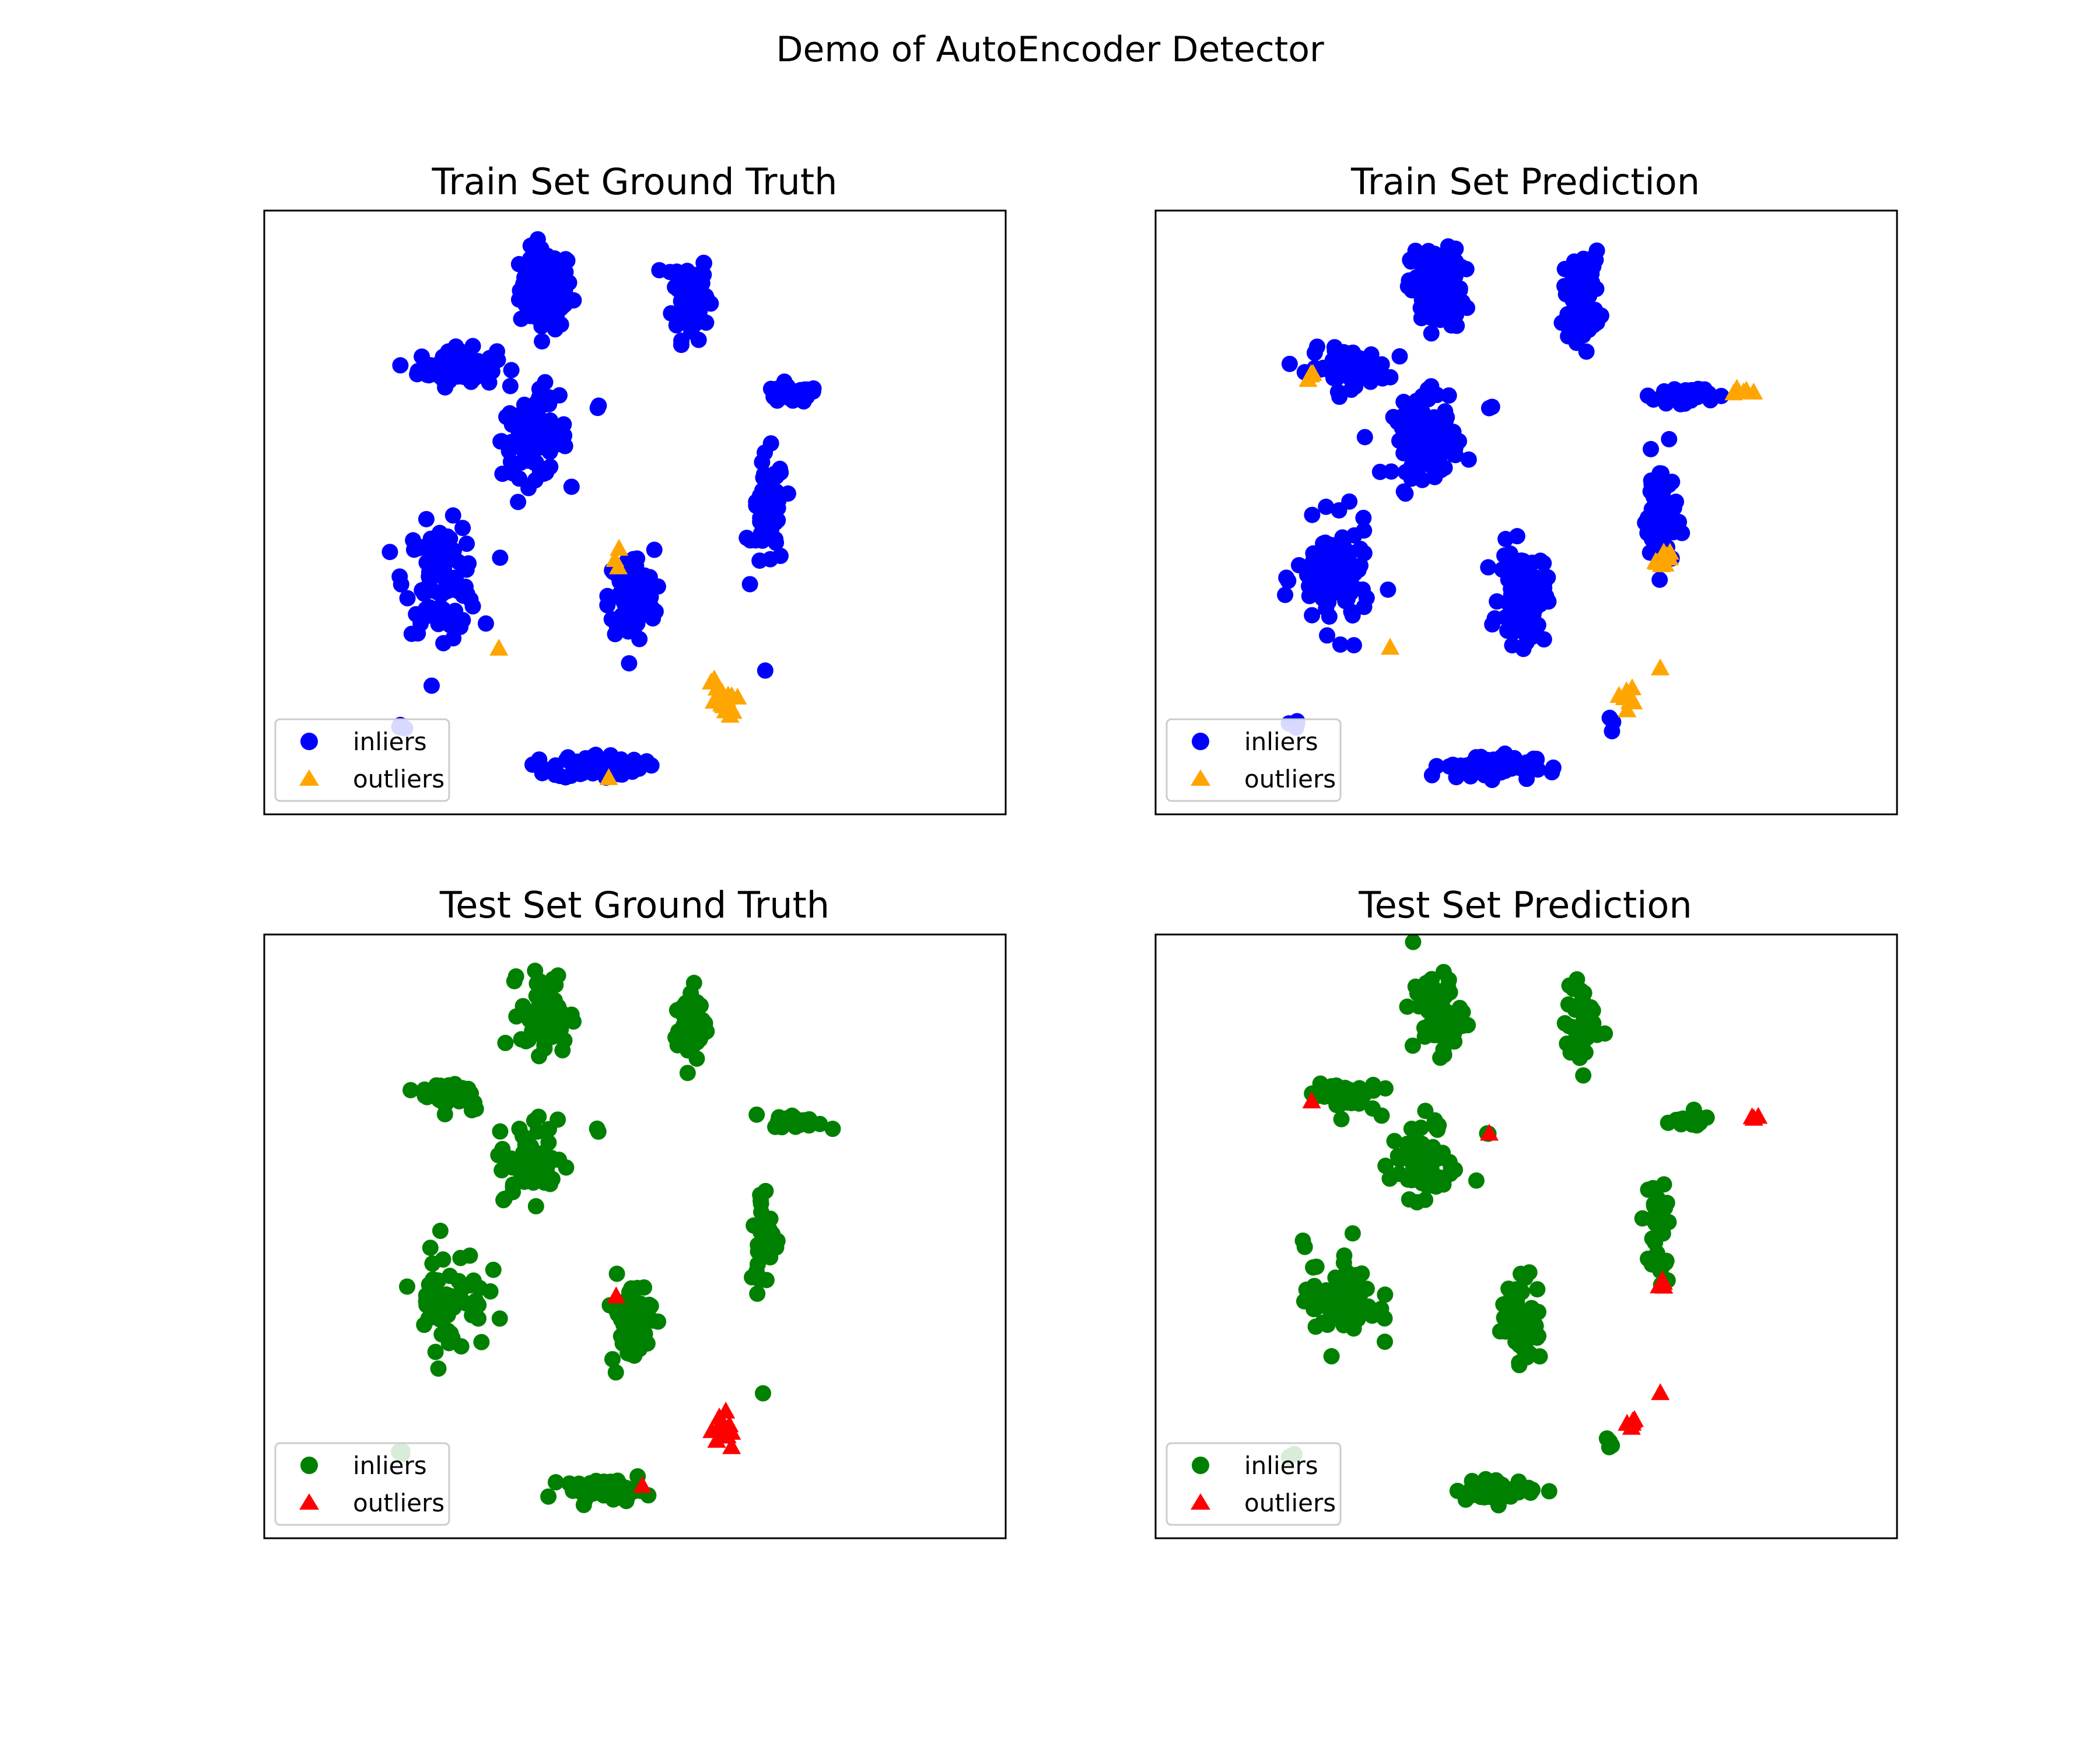 This screenshot has width=2100, height=1750. Describe the element at coordinates (616, 1238) in the screenshot. I see `plot-area` at that location.